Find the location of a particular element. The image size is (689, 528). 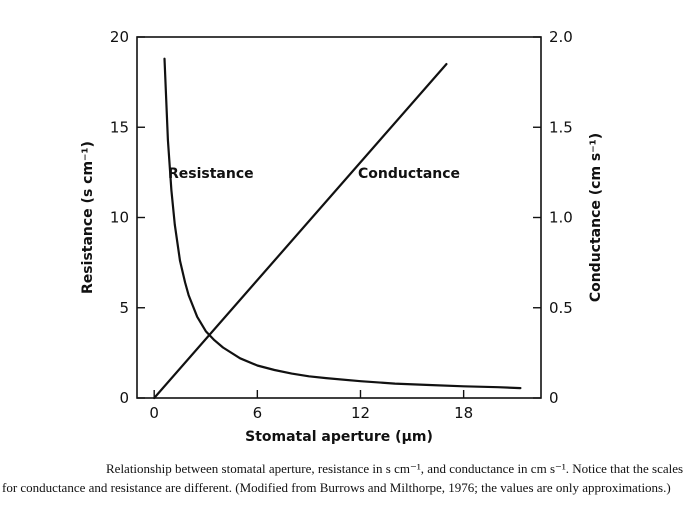

y-right-tick-label: 0 is located at coordinates (554, 398).